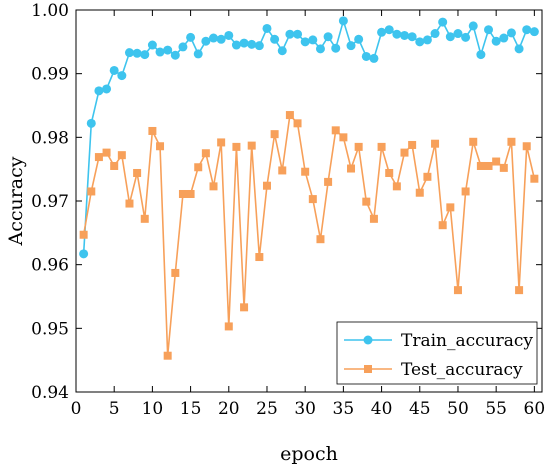  Describe the element at coordinates (458, 409) in the screenshot. I see `x-tick-label: 50` at that location.